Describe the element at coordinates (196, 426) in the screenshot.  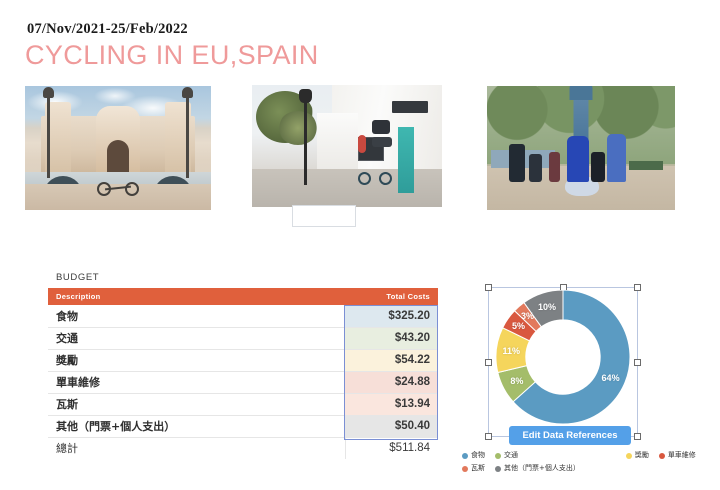
I see `row-description: 其他（門票+個人支出）` at that location.